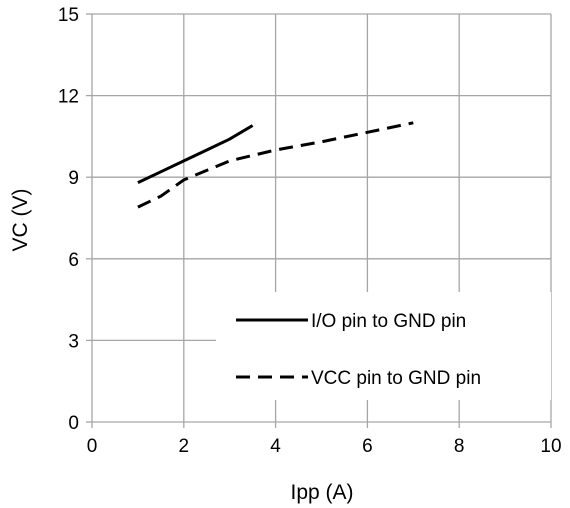 The width and height of the screenshot is (570, 508). I want to click on x-tick-label: 4, so click(275, 446).